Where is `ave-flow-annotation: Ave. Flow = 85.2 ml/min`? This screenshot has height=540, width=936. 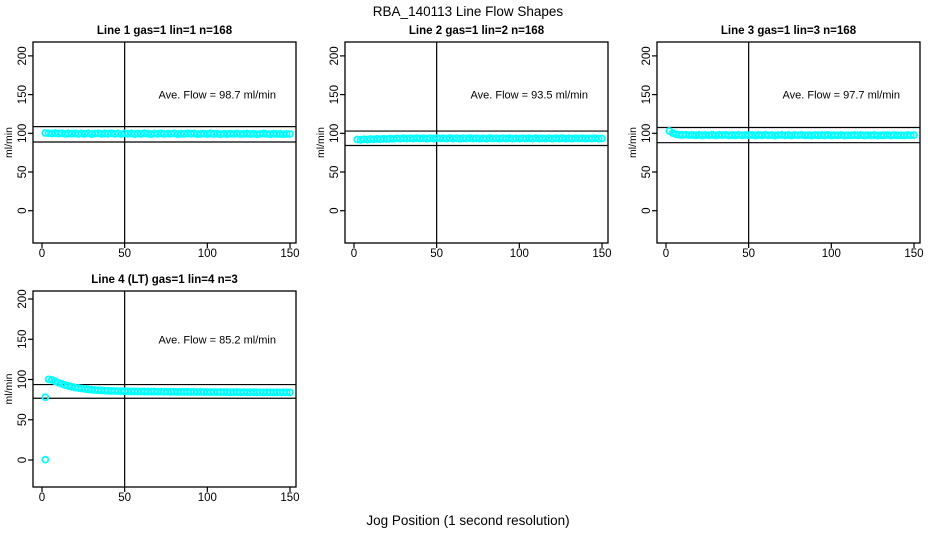 ave-flow-annotation: Ave. Flow = 85.2 ml/min is located at coordinates (217, 340).